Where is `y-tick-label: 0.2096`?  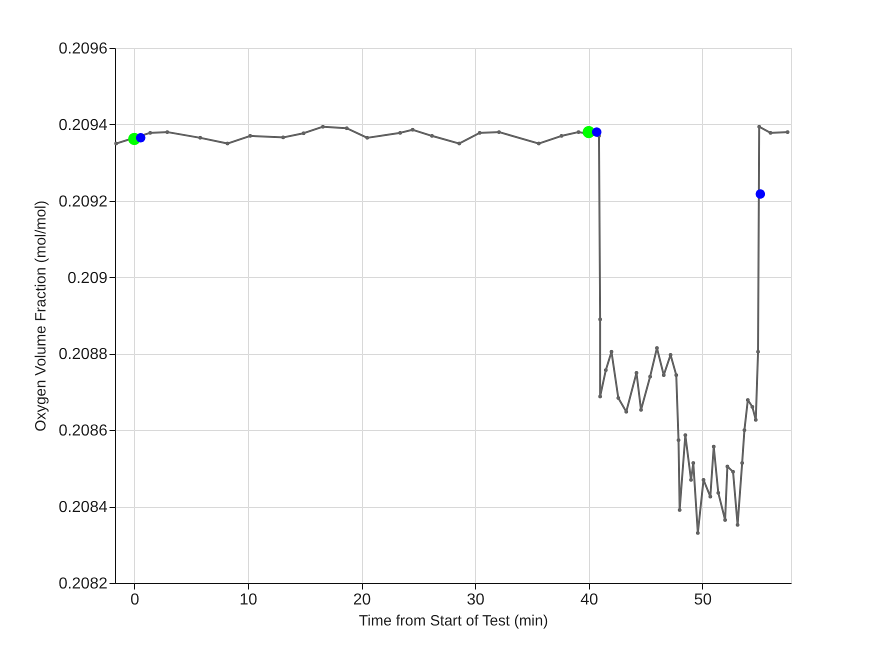
y-tick-label: 0.2096 is located at coordinates (83, 49).